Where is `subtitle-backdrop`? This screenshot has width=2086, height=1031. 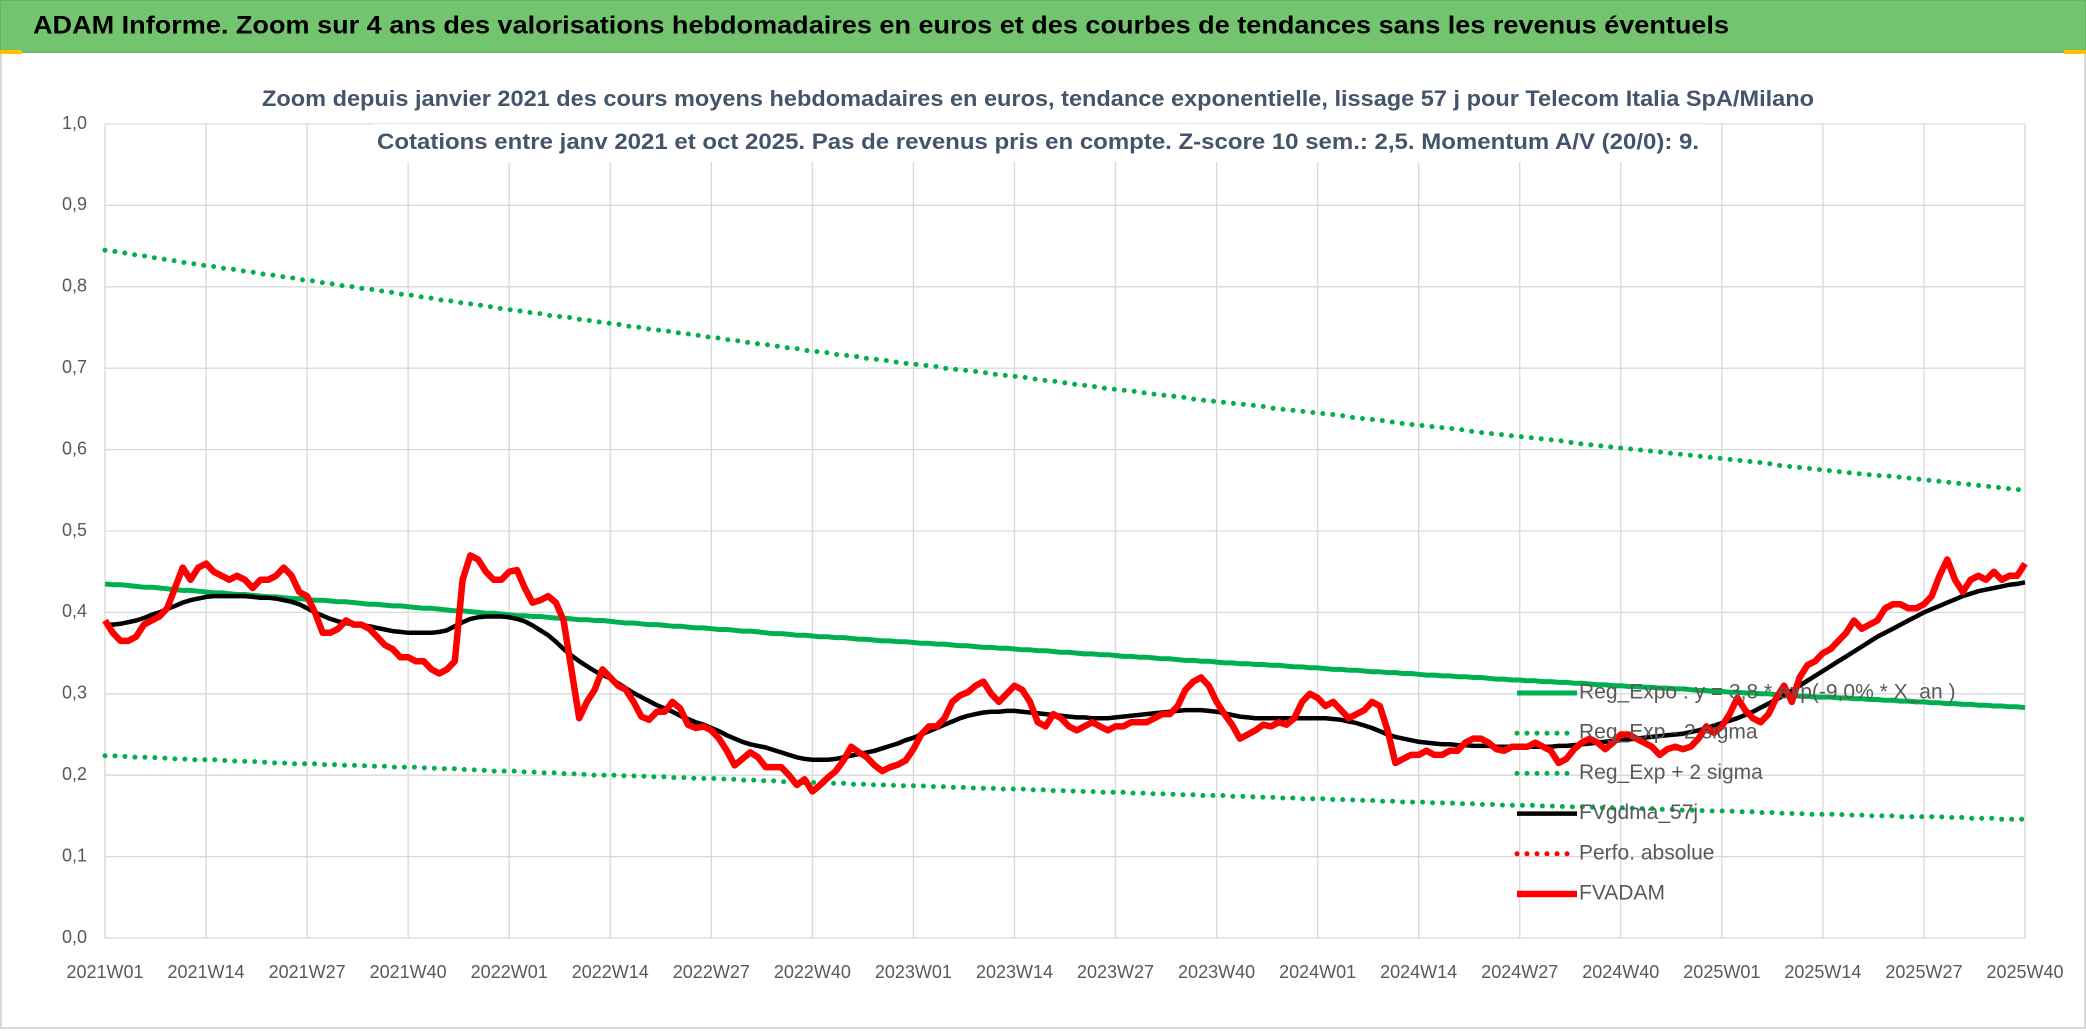
subtitle-backdrop is located at coordinates (1038, 143).